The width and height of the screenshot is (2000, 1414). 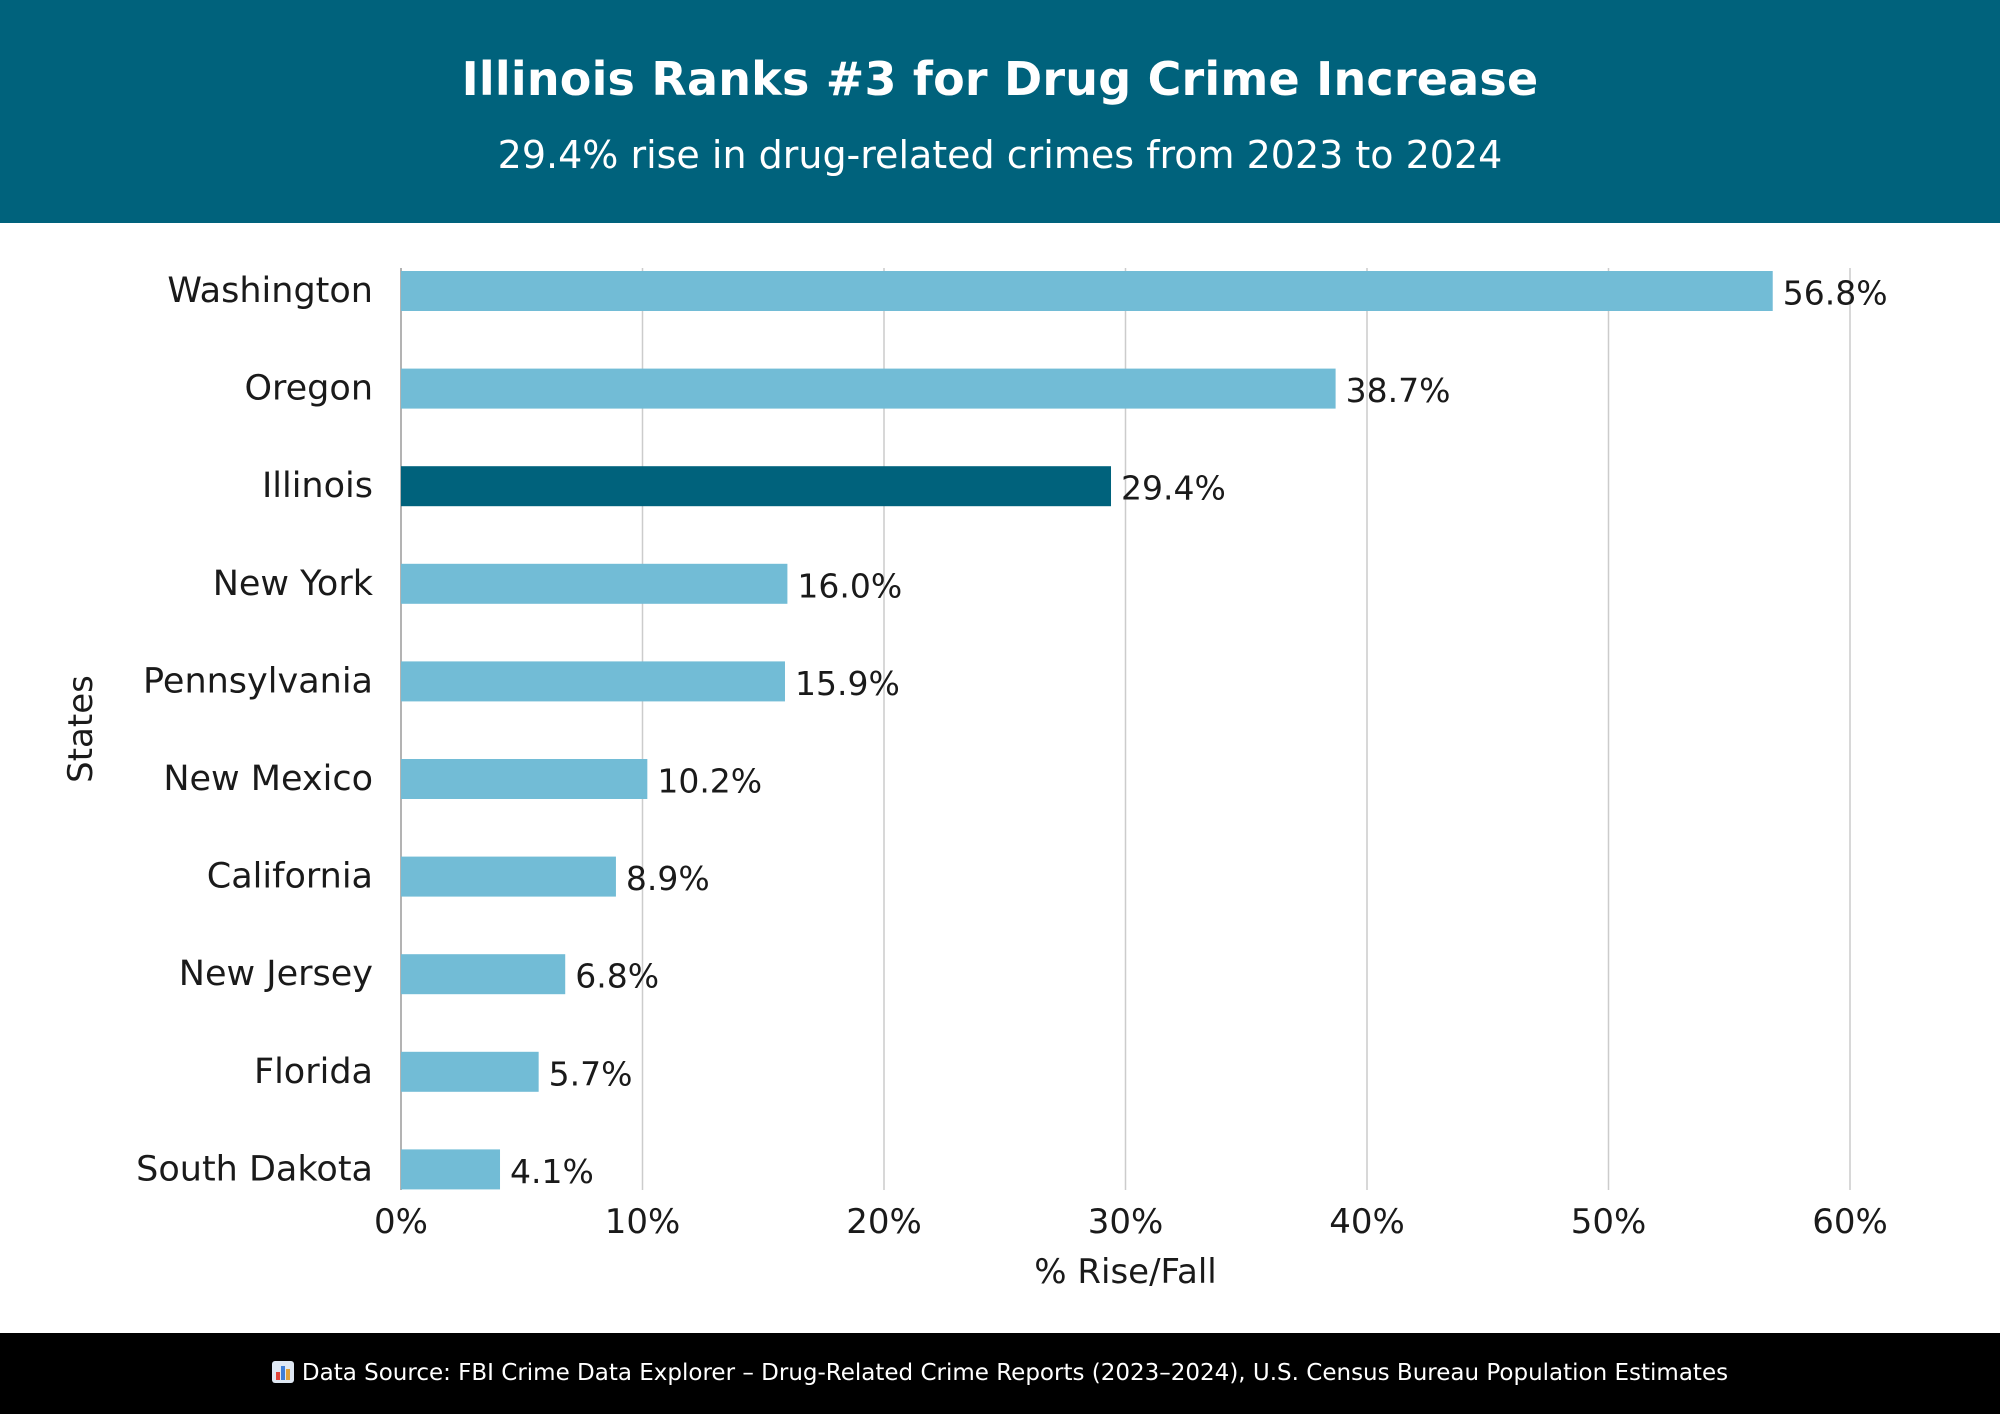 What do you see at coordinates (258, 681) in the screenshot?
I see `category-label: Pennsylvania` at bounding box center [258, 681].